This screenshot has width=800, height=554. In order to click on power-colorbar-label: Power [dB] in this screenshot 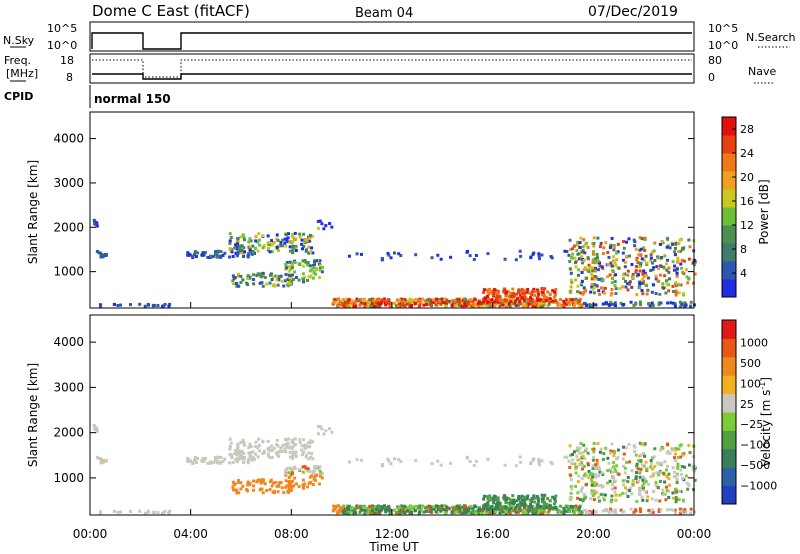, I will do `click(764, 211)`.